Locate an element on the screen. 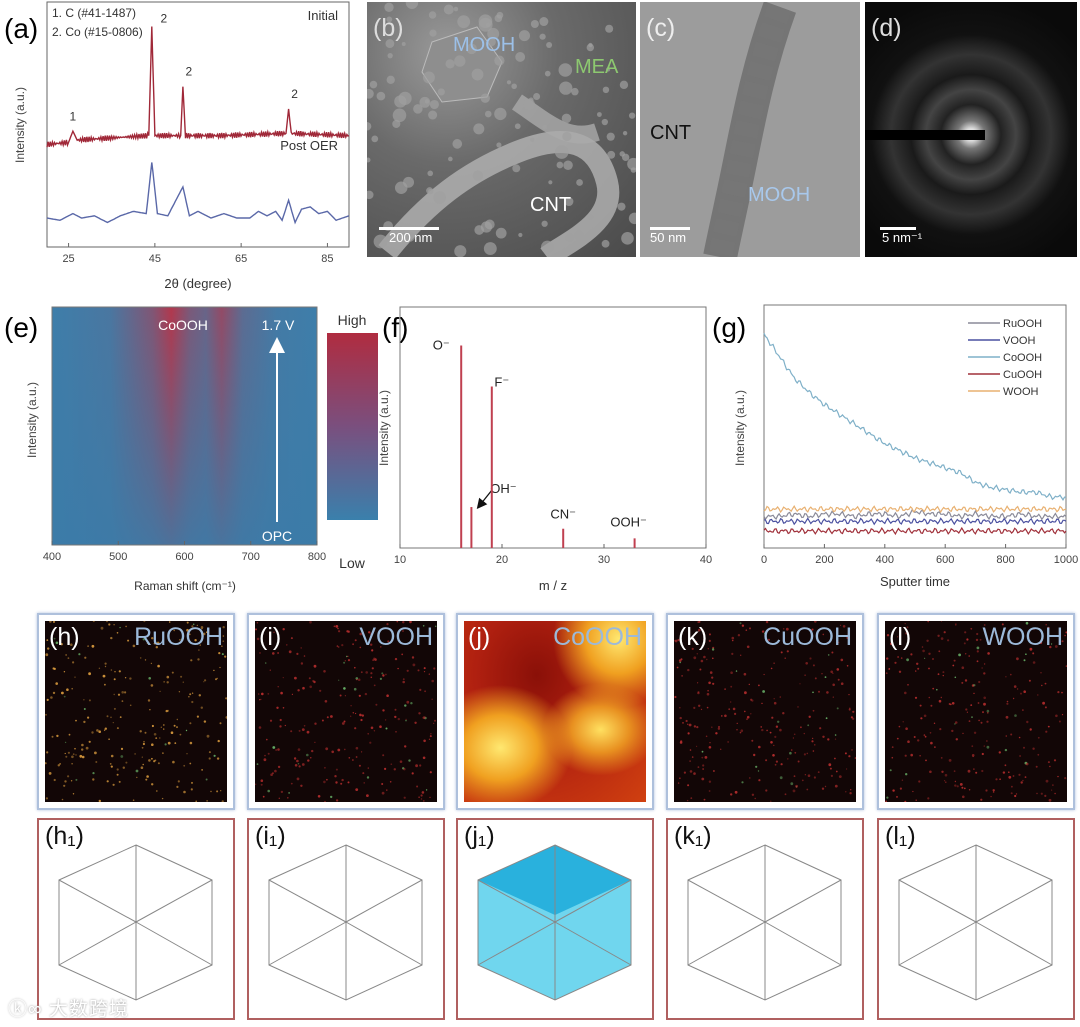 The image size is (1080, 1027). saed-pattern: (d) 5 nm⁻¹ is located at coordinates (971, 129).